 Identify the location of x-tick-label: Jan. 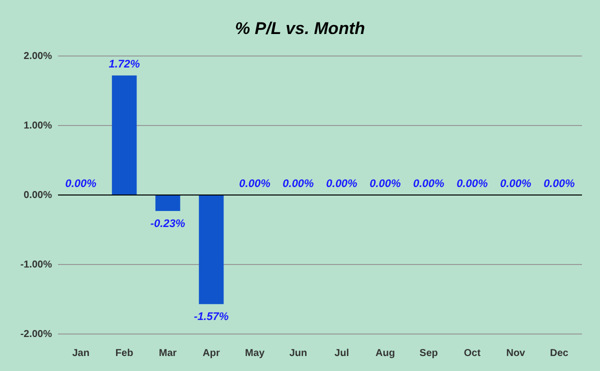
(81, 354).